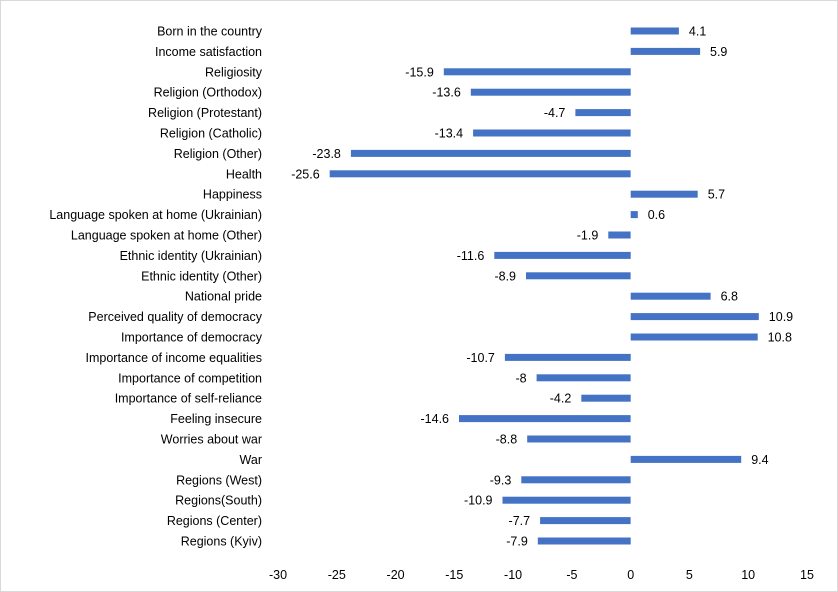  I want to click on category-label: Regions (Kyiv), so click(221, 542).